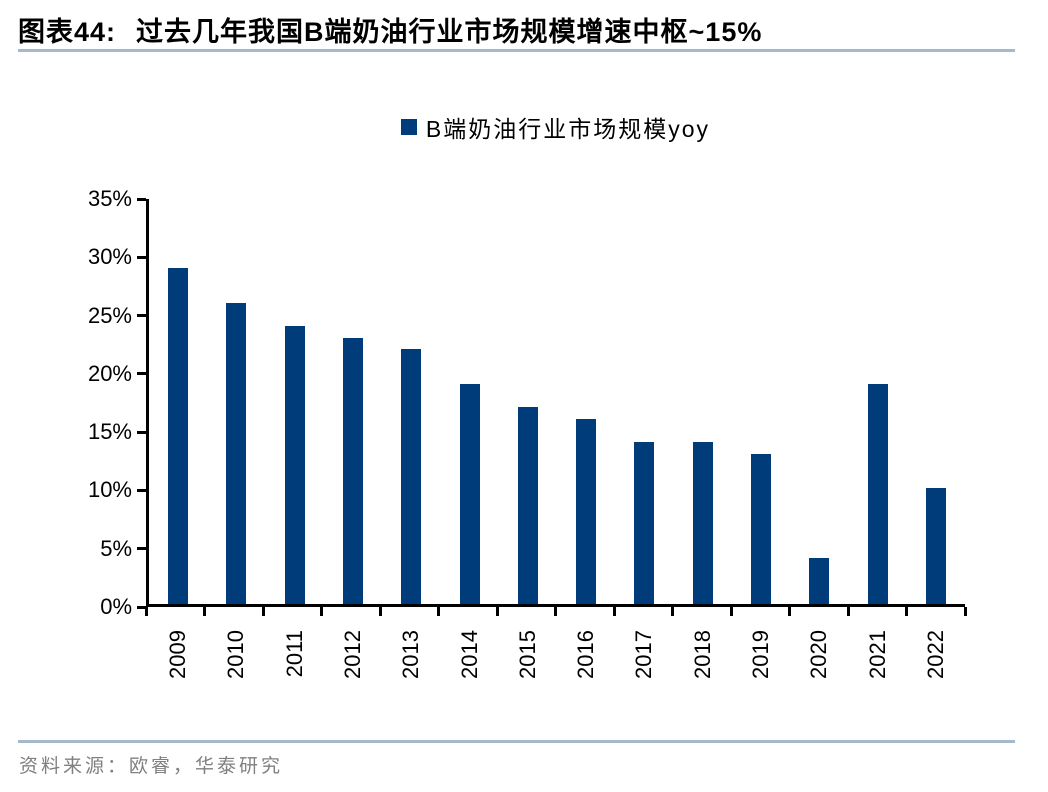 This screenshot has height=792, width=1048. Describe the element at coordinates (469, 654) in the screenshot. I see `x-axis-label: 2014` at that location.